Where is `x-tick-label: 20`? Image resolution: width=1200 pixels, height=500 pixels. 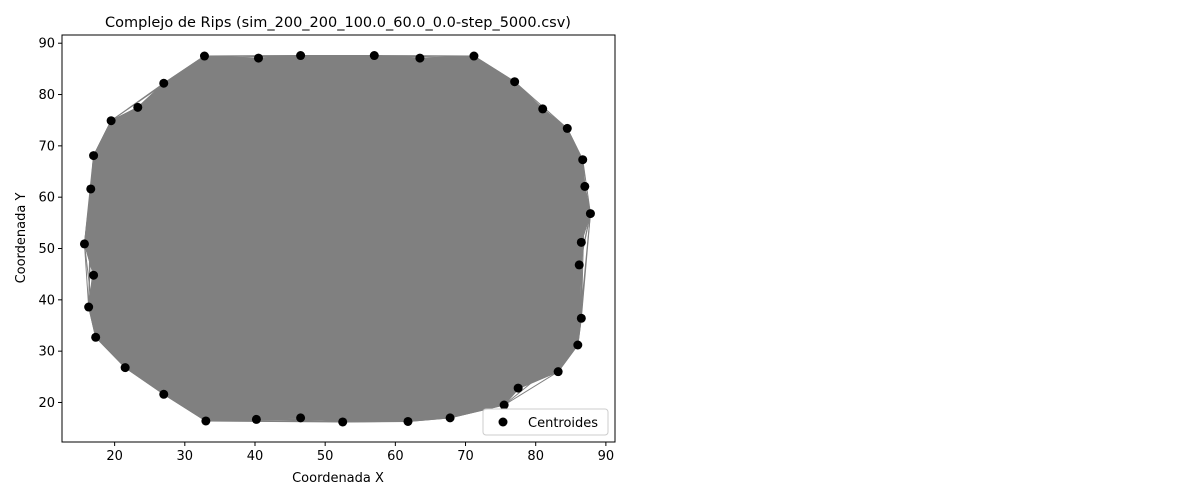 x-tick-label: 20 is located at coordinates (114, 456).